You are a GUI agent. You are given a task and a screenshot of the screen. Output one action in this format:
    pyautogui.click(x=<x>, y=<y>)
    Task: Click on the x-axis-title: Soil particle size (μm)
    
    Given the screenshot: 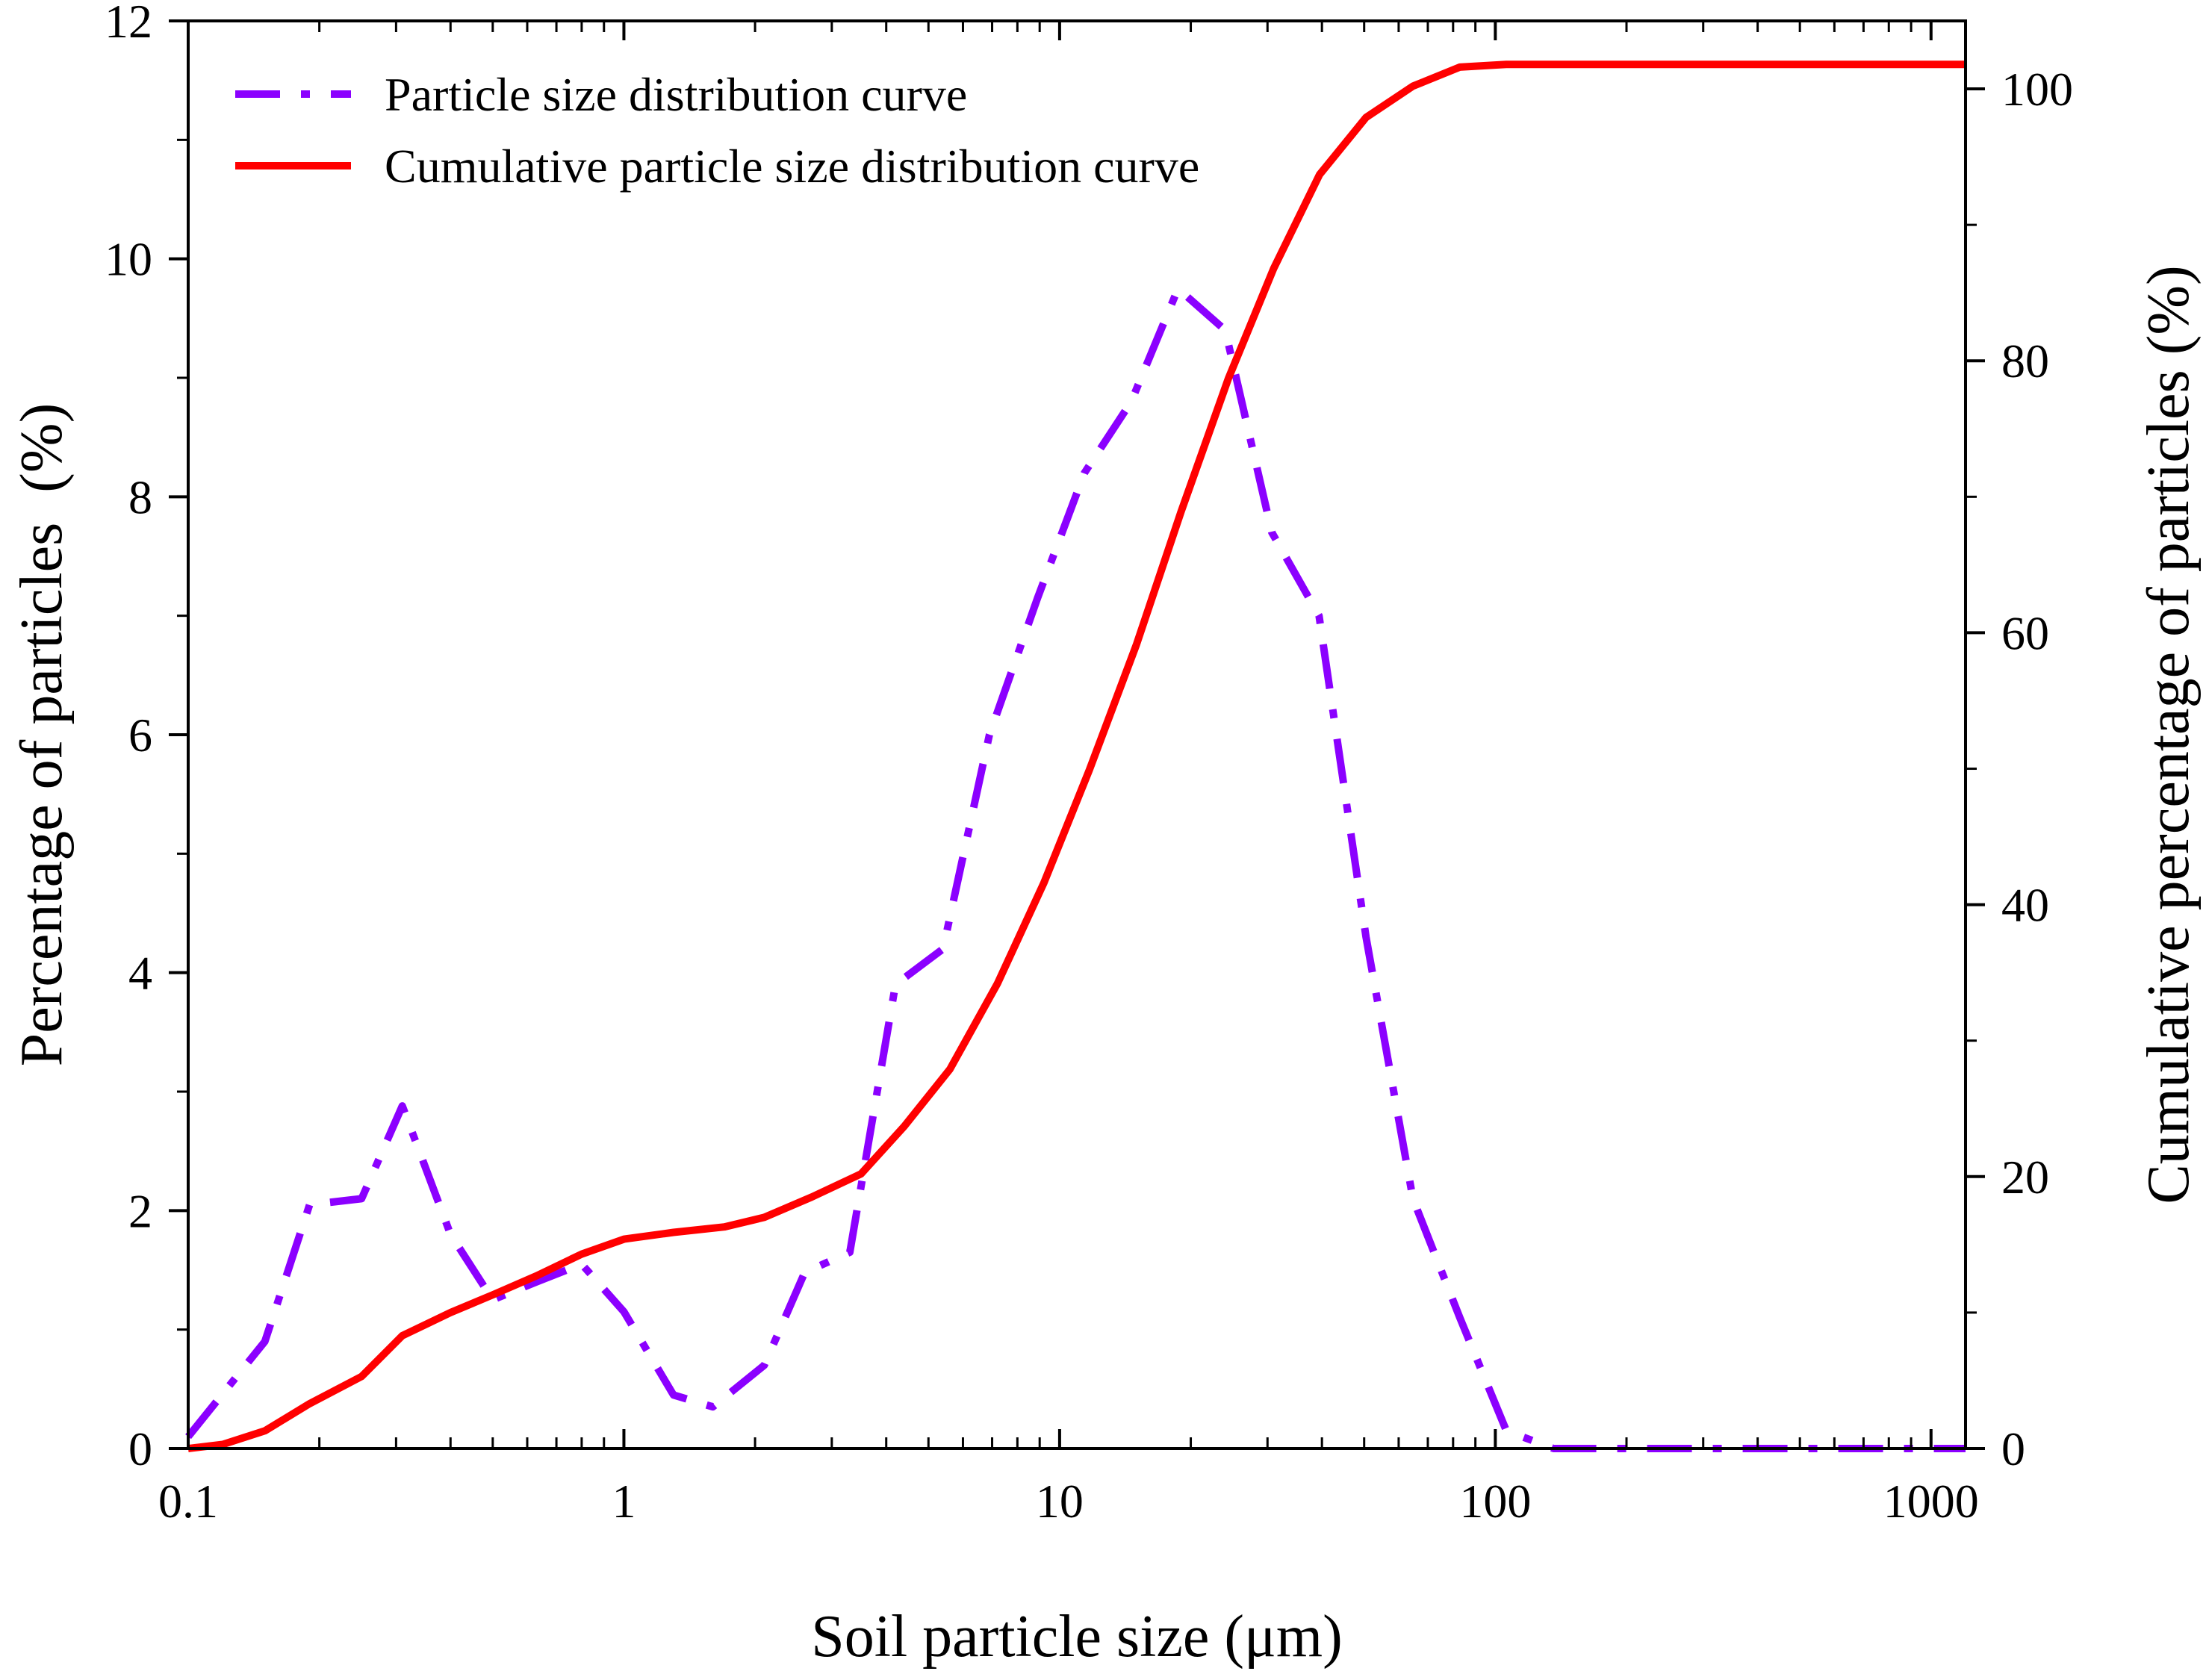 What is the action you would take?
    pyautogui.click(x=1077, y=1637)
    